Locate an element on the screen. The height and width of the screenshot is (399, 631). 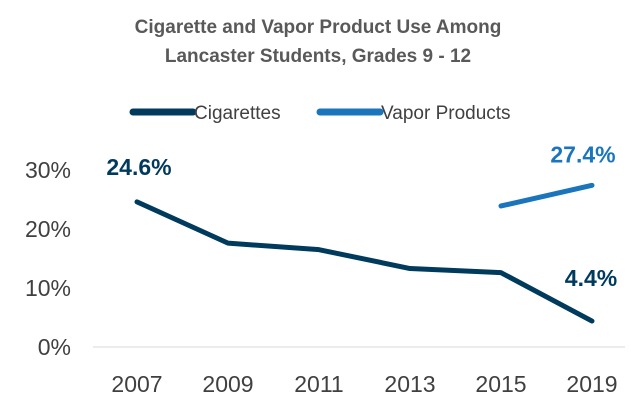
y-tick-label: 20% is located at coordinates (48, 229).